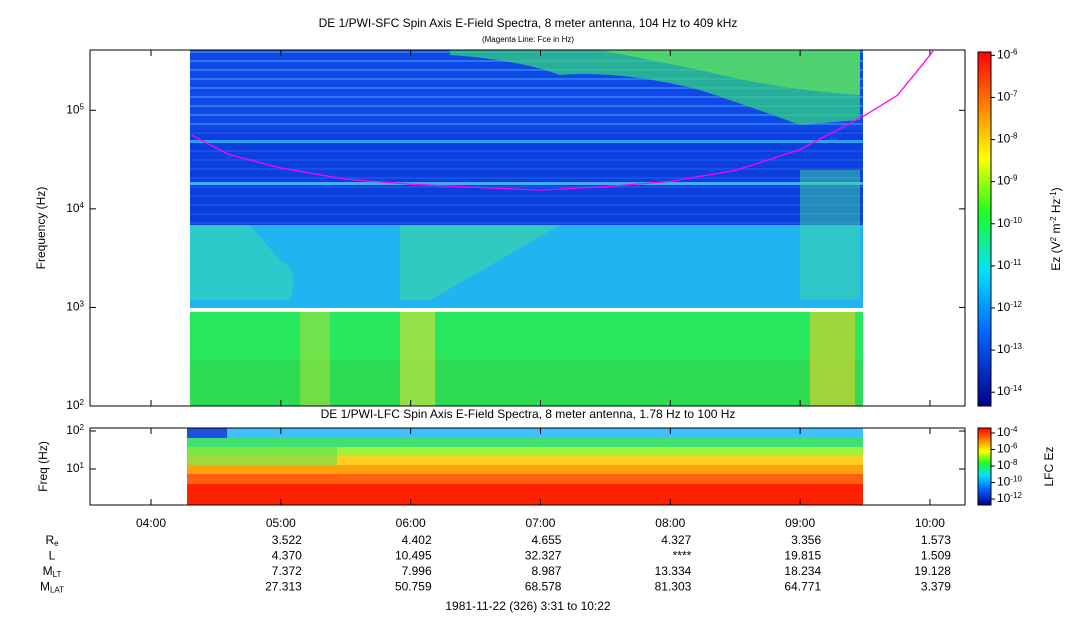  Describe the element at coordinates (1056, 228) in the screenshot. I see `colorbar-label: Ez (V2 m-2 Hz-1)` at that location.